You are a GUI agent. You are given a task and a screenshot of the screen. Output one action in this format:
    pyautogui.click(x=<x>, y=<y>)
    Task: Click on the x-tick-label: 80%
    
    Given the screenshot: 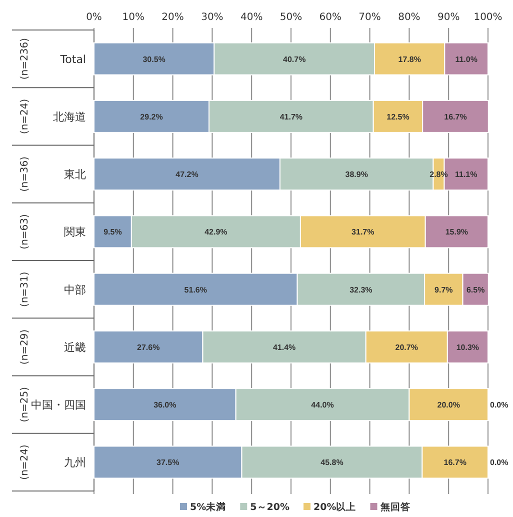 What is the action you would take?
    pyautogui.click(x=409, y=17)
    